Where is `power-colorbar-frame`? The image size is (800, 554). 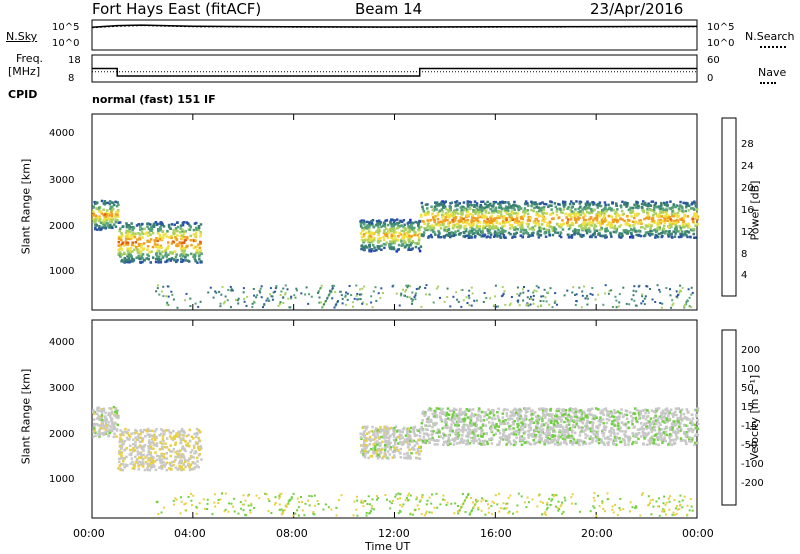
power-colorbar-frame is located at coordinates (729, 207).